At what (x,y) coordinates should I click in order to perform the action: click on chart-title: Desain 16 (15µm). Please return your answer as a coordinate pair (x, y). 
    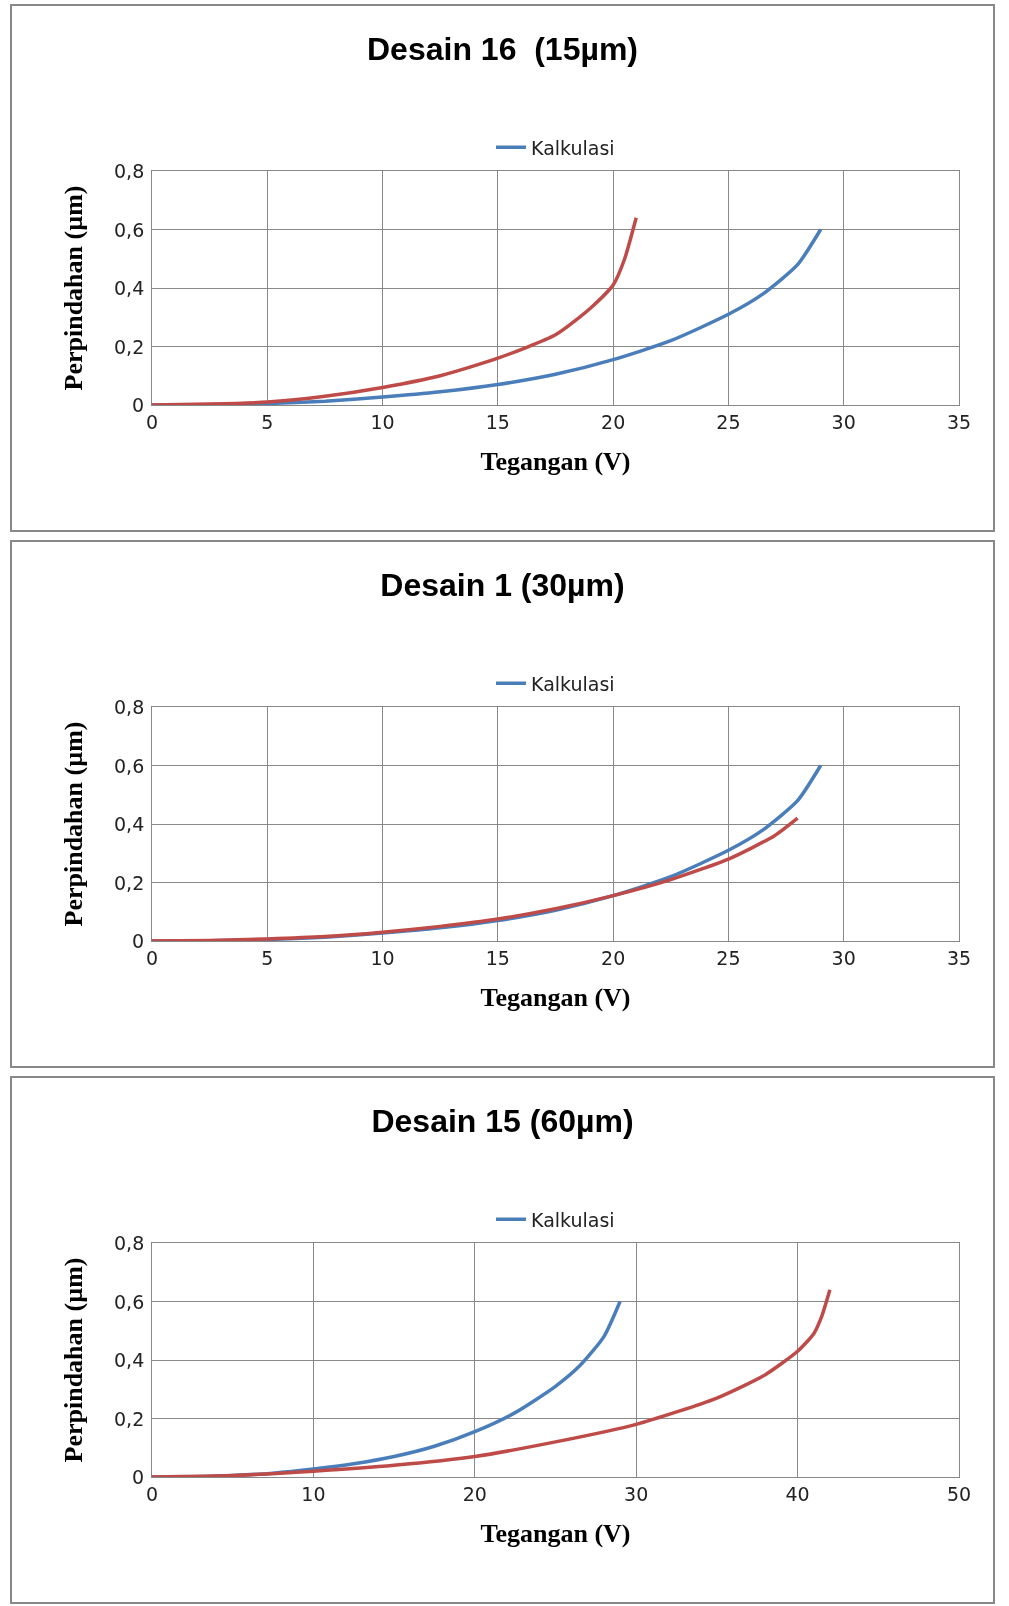
    Looking at the image, I should click on (502, 48).